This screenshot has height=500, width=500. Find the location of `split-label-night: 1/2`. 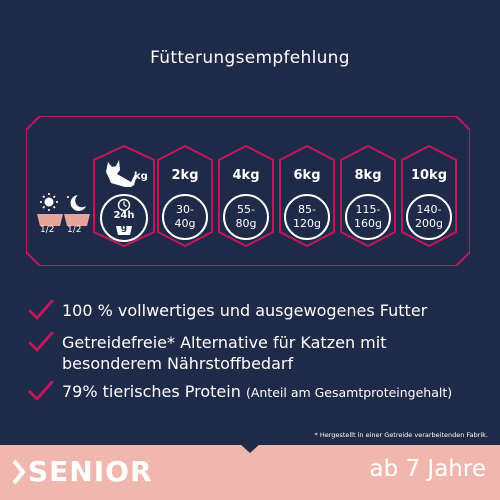

split-label-night: 1/2 is located at coordinates (74, 230).